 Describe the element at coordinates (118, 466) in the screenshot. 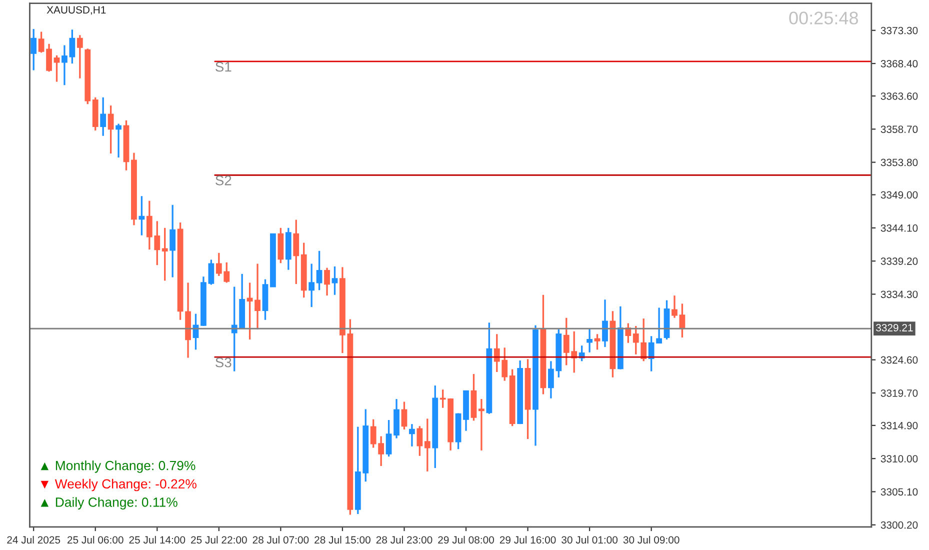

I see `annotation: ▲ Monthly Change: 0.79%` at that location.